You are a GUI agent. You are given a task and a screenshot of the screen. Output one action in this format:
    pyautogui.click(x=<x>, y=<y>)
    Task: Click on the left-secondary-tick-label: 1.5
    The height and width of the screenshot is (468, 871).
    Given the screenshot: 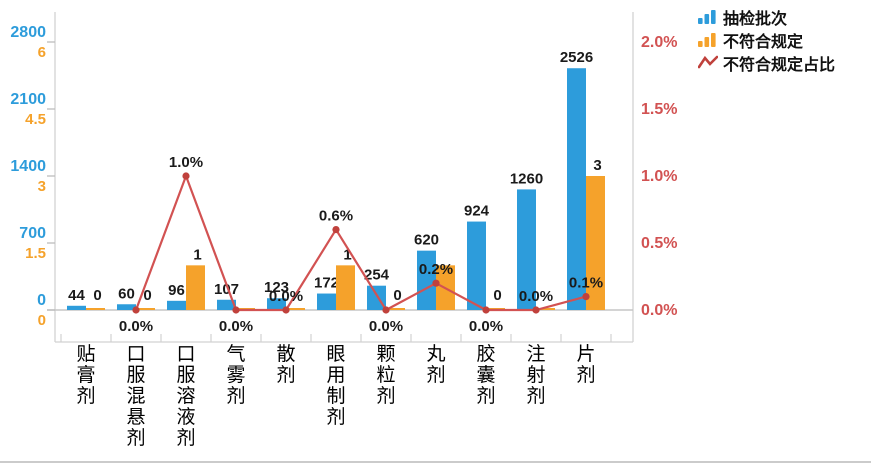 What is the action you would take?
    pyautogui.click(x=35, y=253)
    